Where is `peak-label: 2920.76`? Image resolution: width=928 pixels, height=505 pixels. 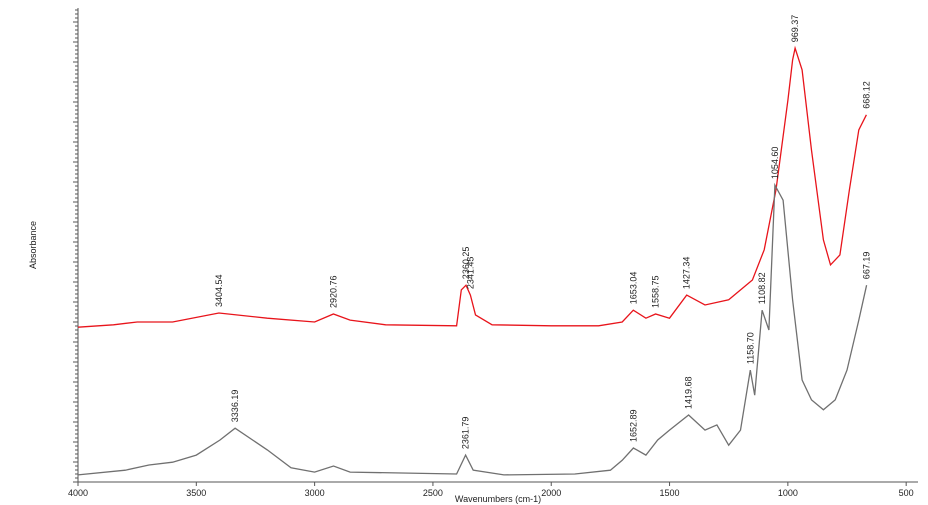 peak-label: 2920.76 is located at coordinates (333, 291).